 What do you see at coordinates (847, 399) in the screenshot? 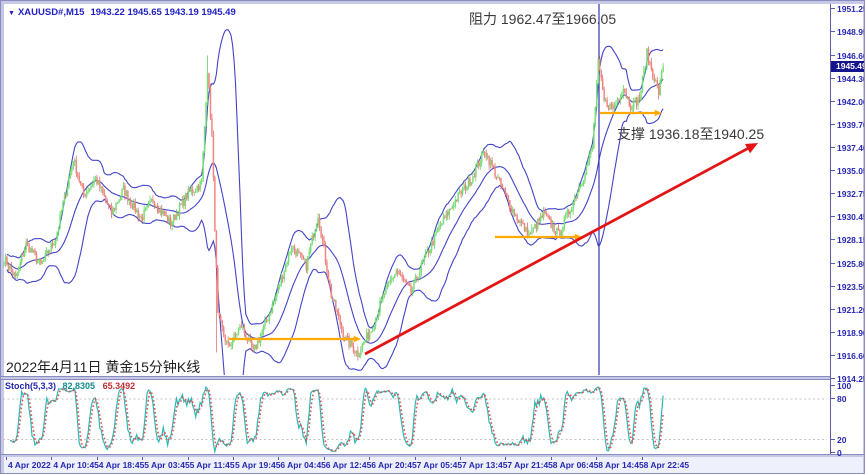
I see `stoch-axis-tick: 80` at bounding box center [847, 399].